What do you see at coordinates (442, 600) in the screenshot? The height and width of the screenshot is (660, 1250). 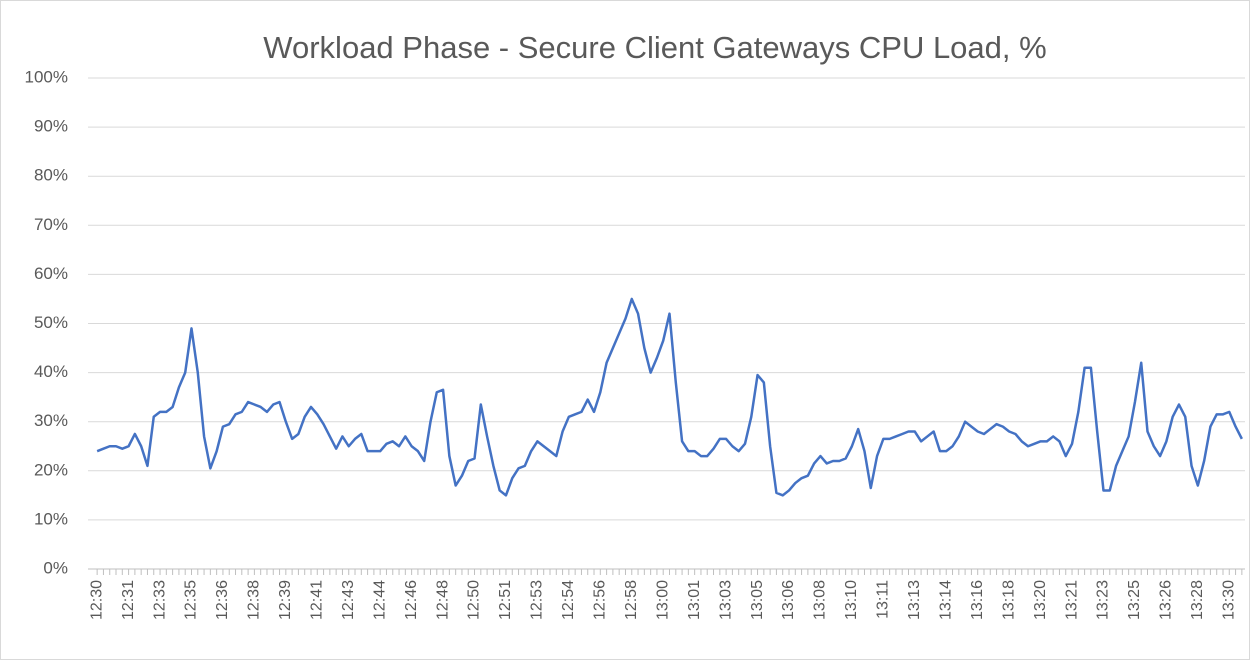 I see `x-tick-label: 12:48` at bounding box center [442, 600].